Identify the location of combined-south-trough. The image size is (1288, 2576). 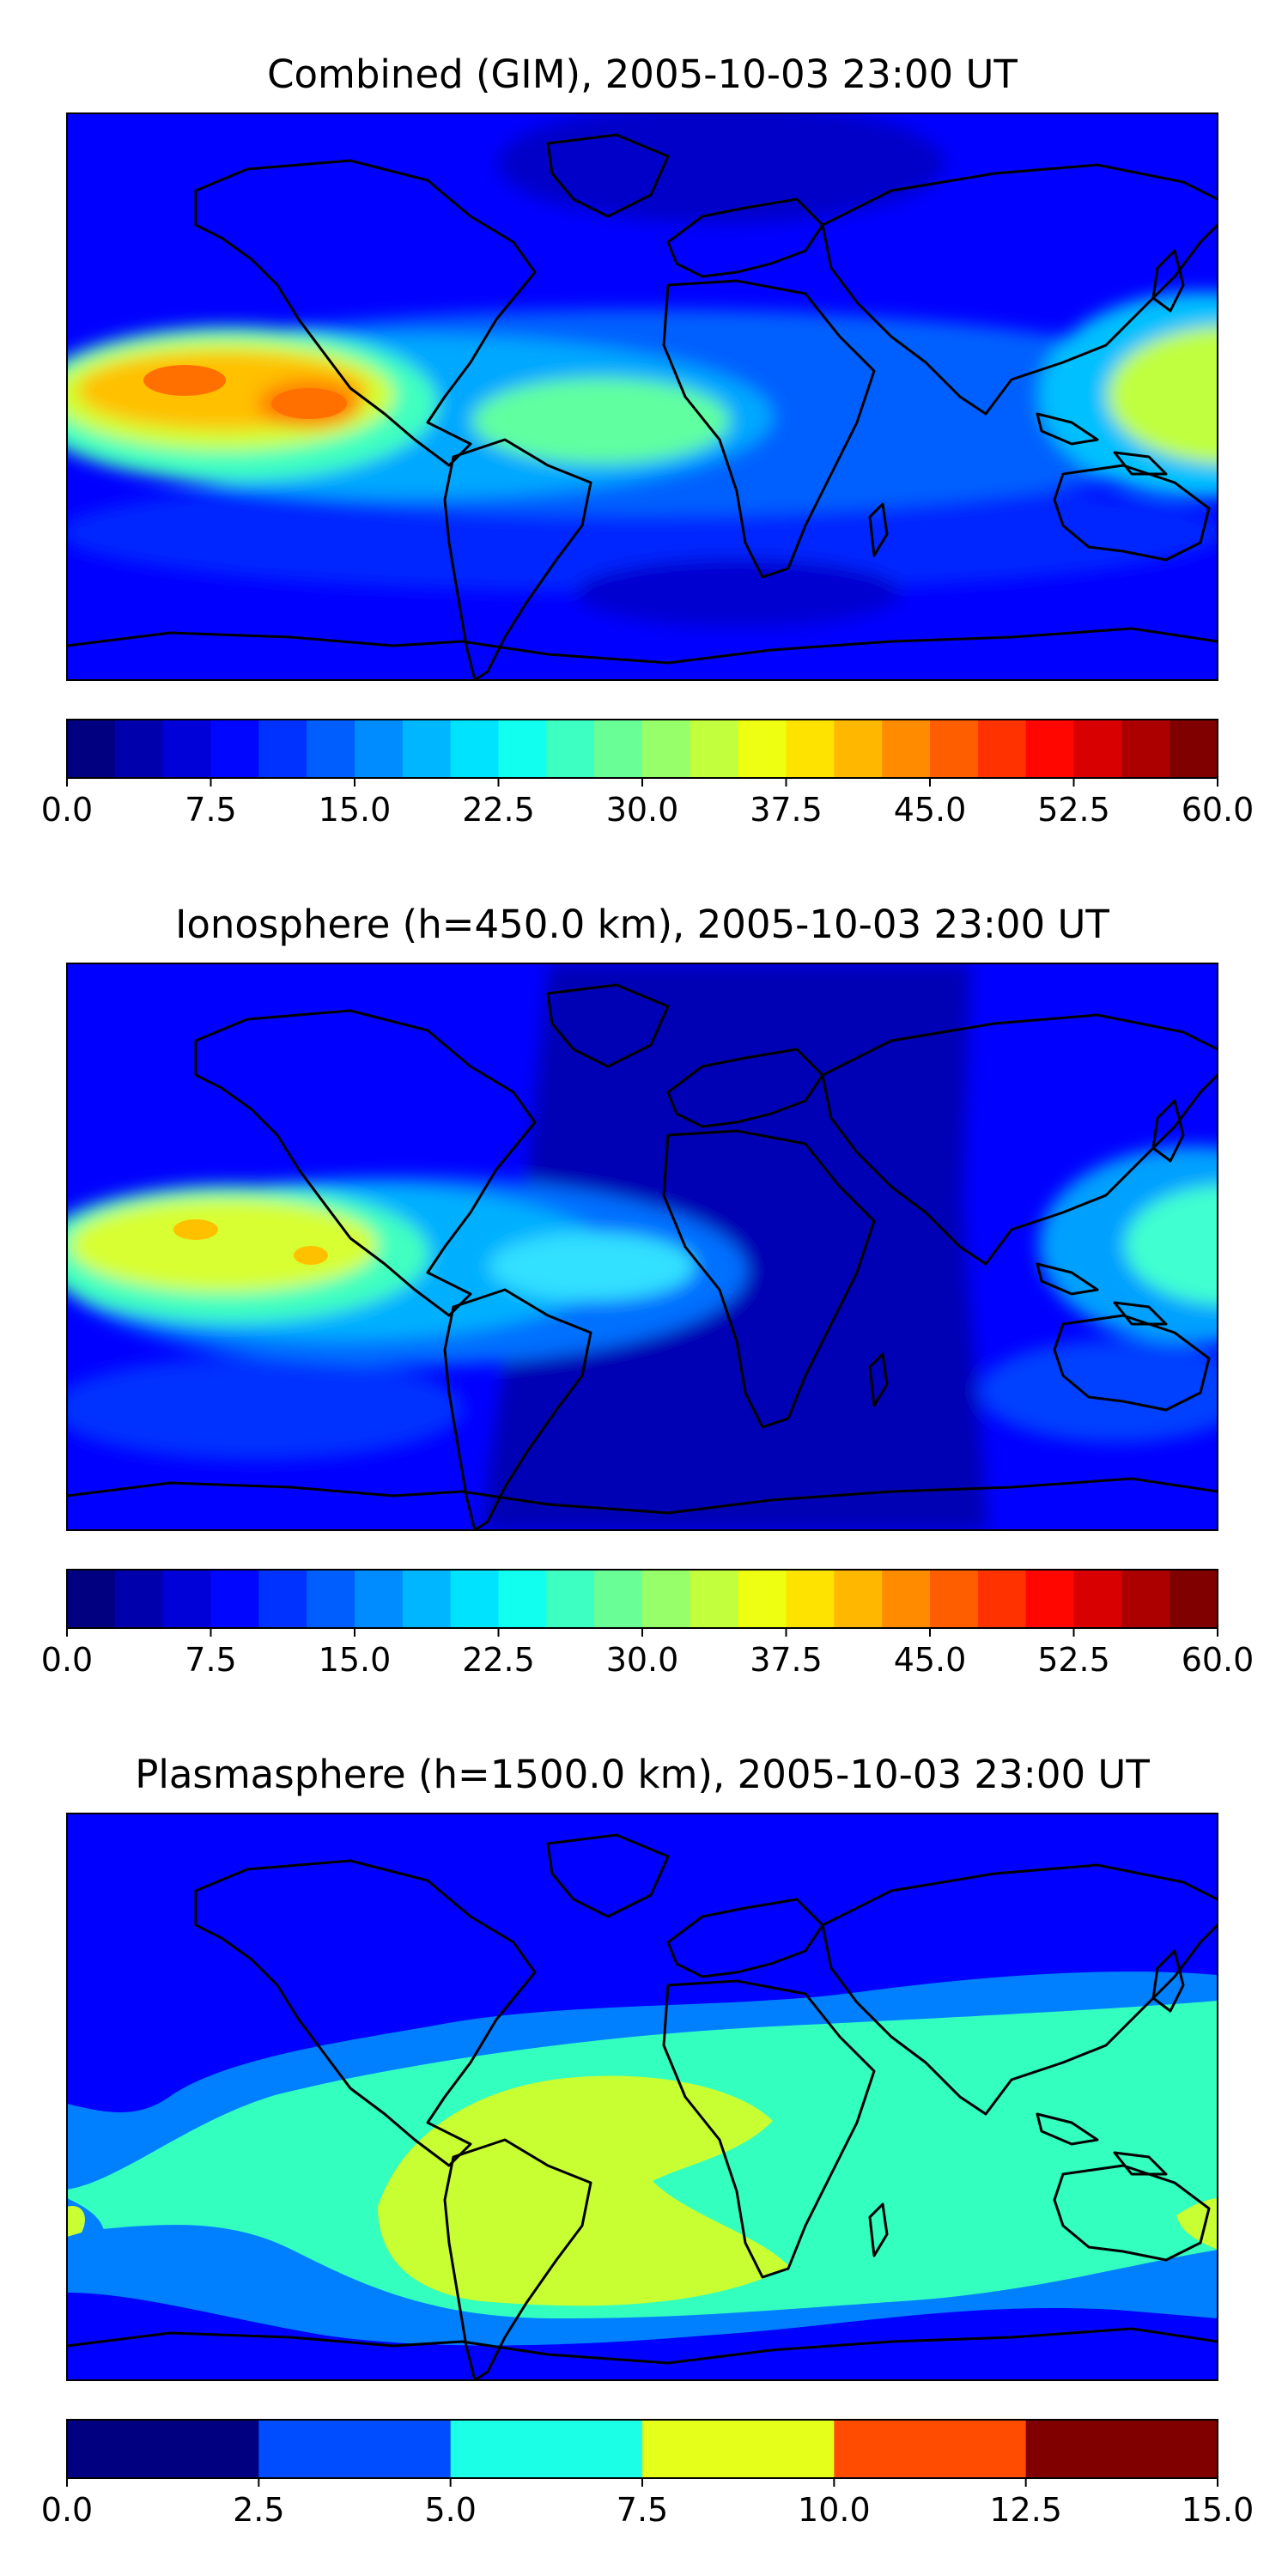
(738, 592).